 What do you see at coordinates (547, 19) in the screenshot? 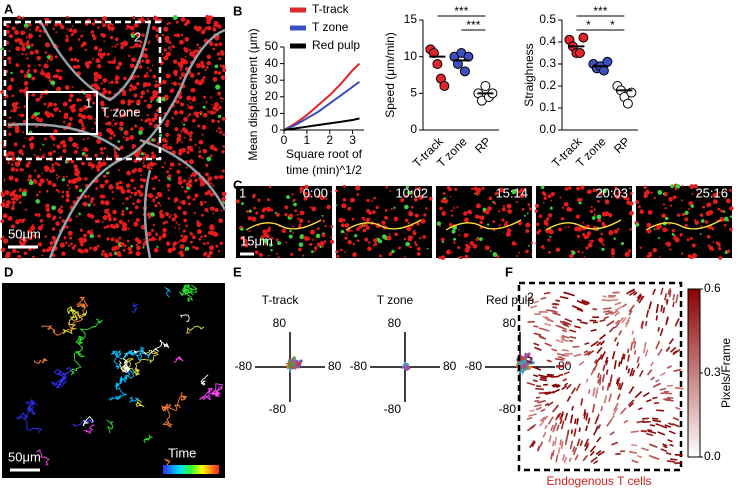
I see `y-tick-label: 0.5` at bounding box center [547, 19].